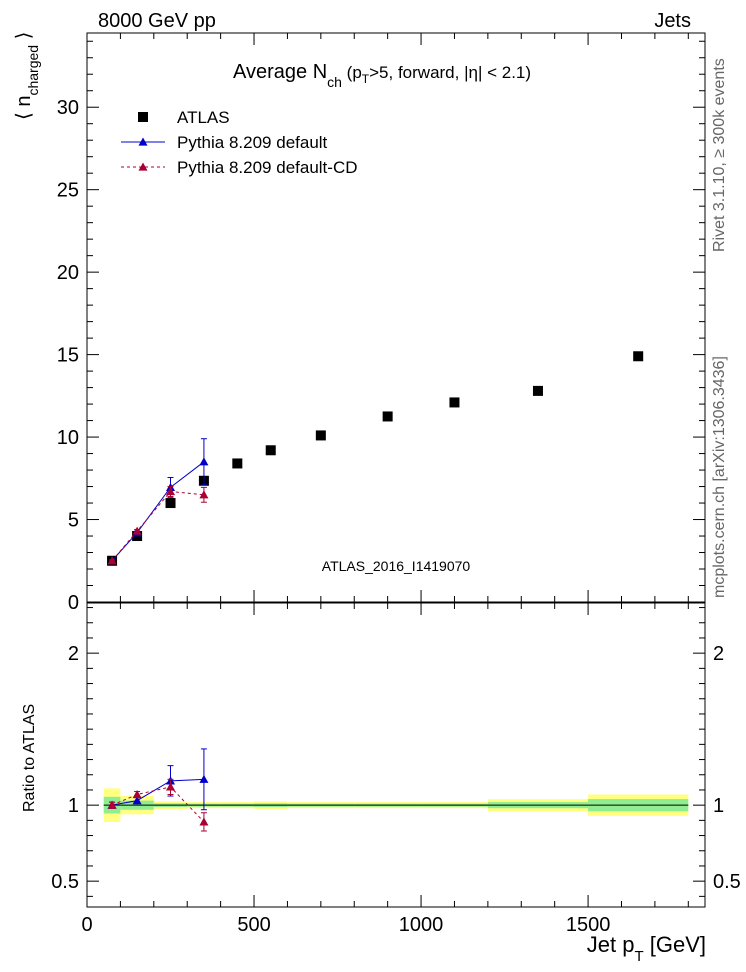 The height and width of the screenshot is (972, 746). Describe the element at coordinates (27, 76) in the screenshot. I see `main-y-axis-label: ⟨ ncharged ⟩` at that location.